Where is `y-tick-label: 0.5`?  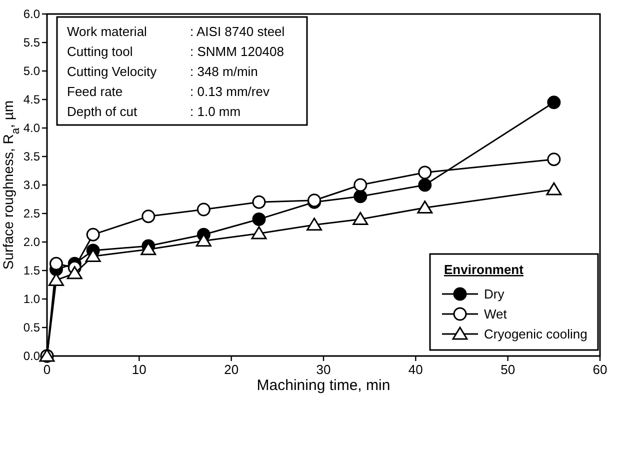
y-tick-label: 0.5 is located at coordinates (31, 327).